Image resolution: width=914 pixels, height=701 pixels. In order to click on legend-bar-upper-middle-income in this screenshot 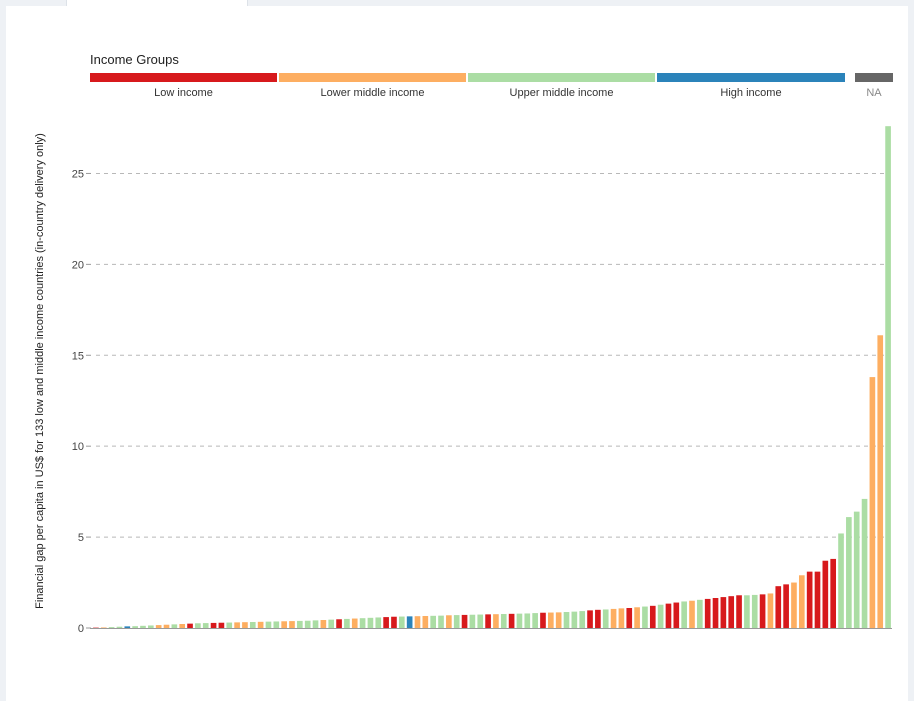, I will do `click(561, 77)`.